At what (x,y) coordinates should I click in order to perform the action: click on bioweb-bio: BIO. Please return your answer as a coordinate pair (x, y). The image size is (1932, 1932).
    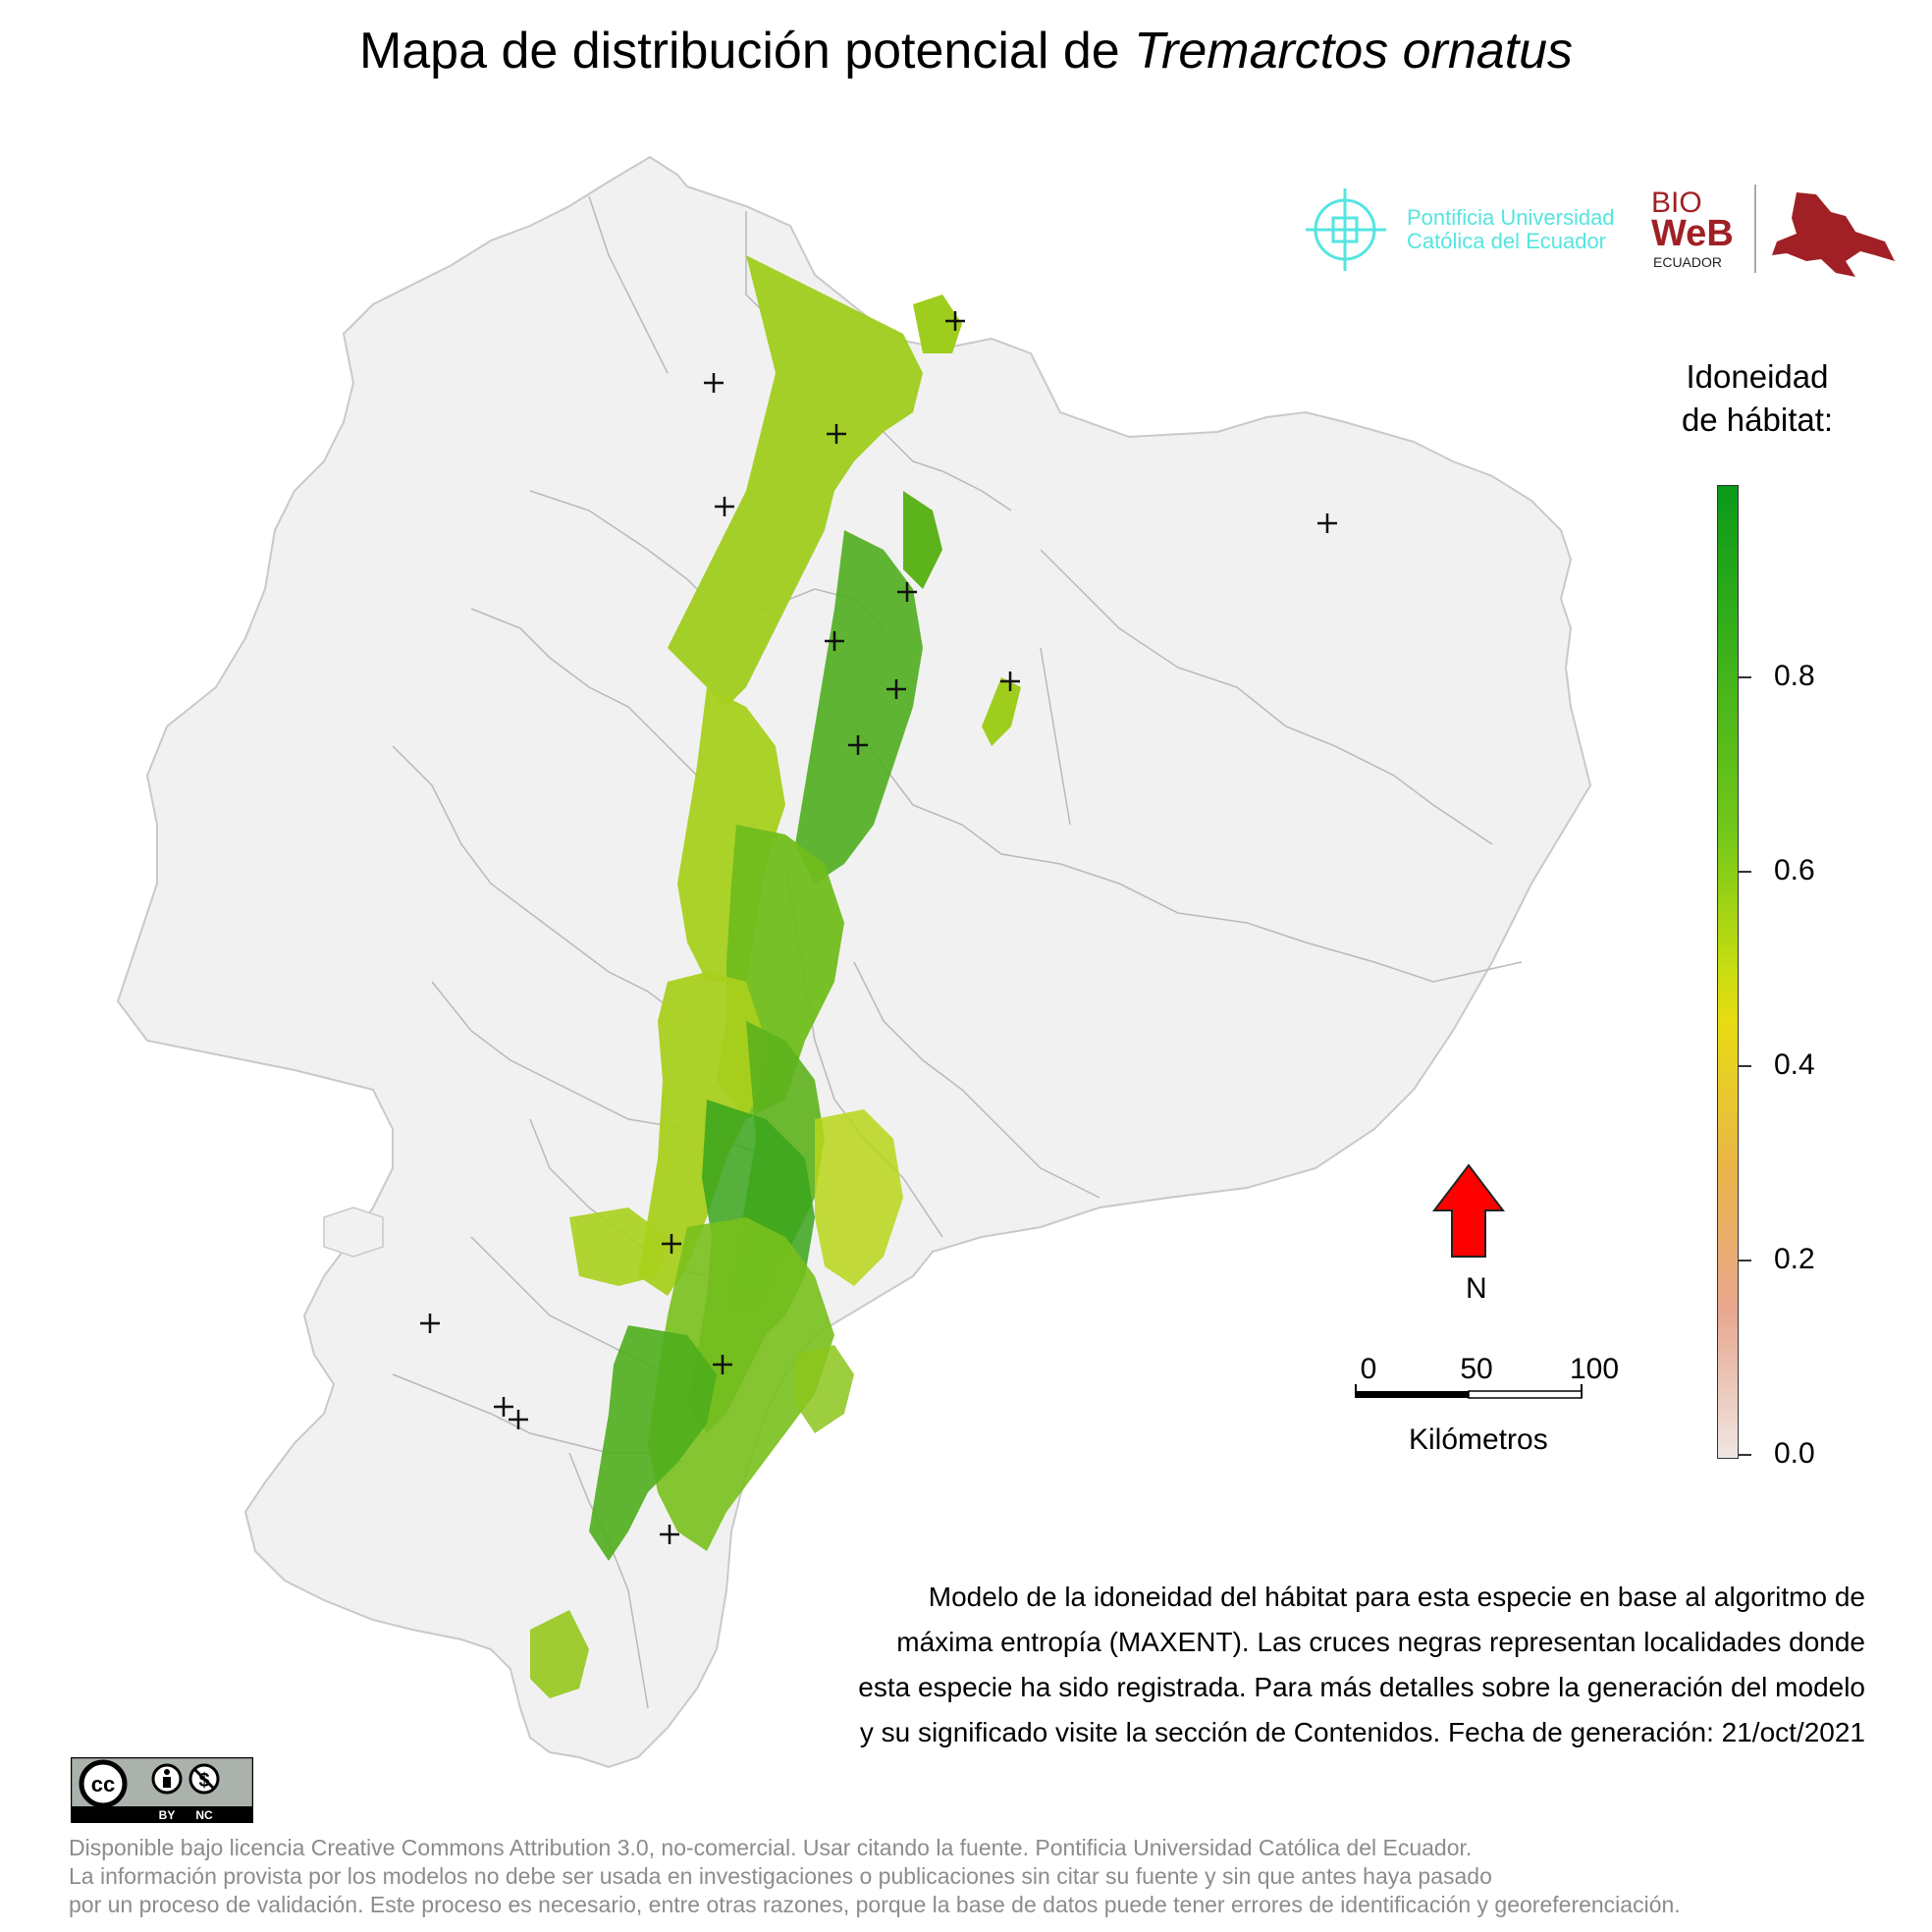
    Looking at the image, I should click on (1676, 203).